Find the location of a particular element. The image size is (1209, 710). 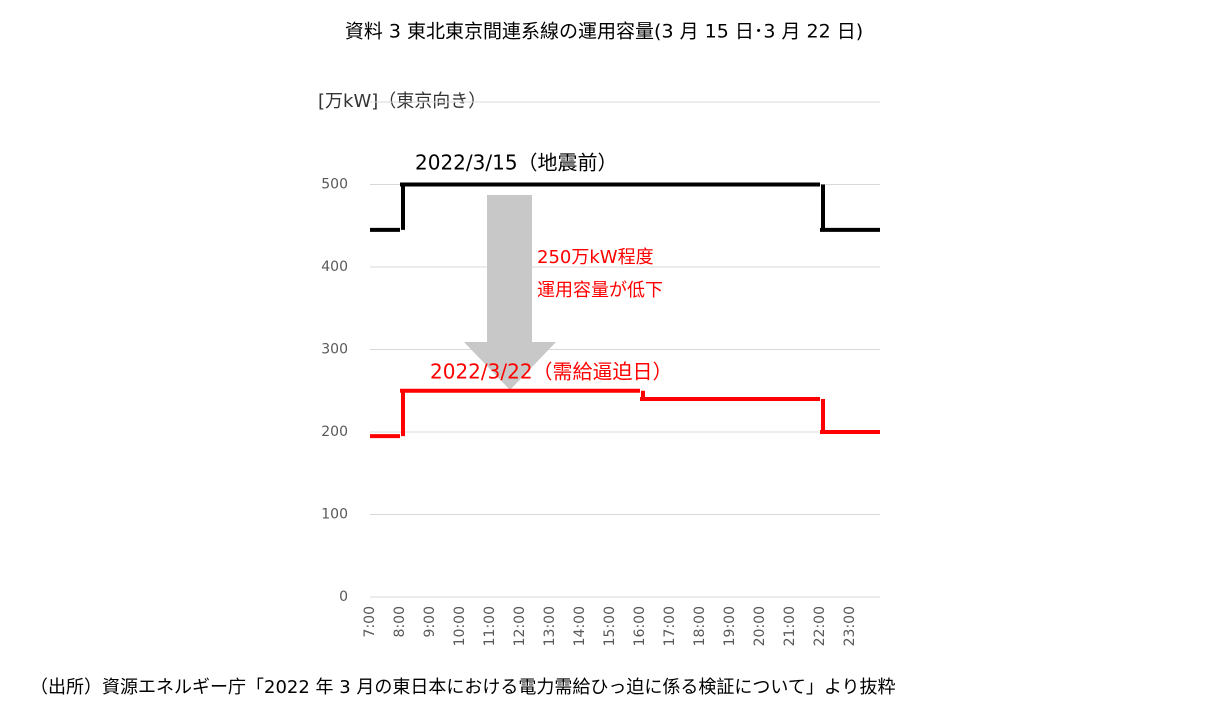

x-tick-label: 19:00 is located at coordinates (730, 626).